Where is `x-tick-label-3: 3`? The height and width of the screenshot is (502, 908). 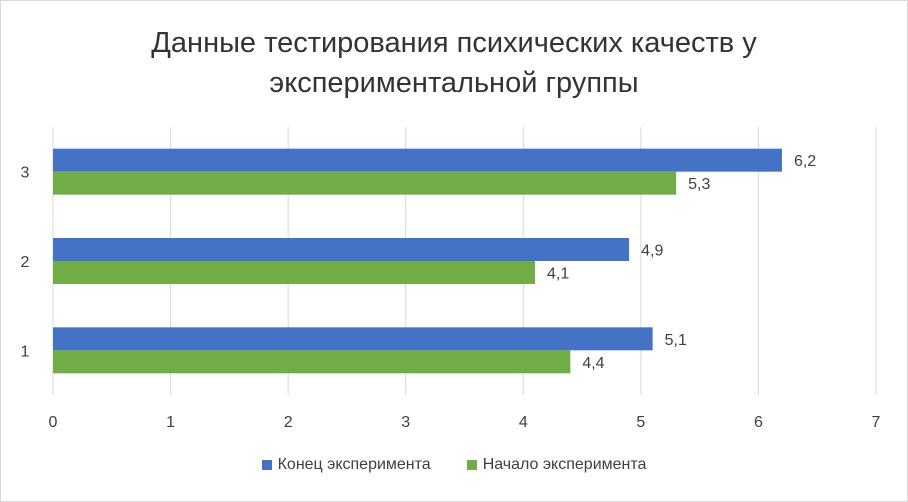 x-tick-label-3: 3 is located at coordinates (405, 422).